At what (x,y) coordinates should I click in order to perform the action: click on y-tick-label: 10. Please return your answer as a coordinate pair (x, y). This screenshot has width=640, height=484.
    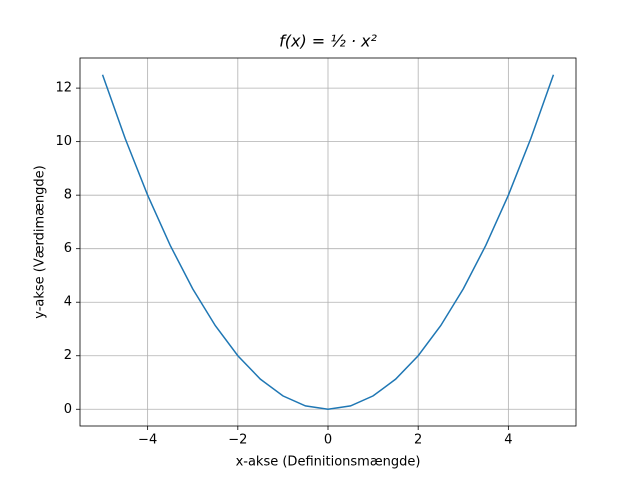
    Looking at the image, I should click on (63, 141).